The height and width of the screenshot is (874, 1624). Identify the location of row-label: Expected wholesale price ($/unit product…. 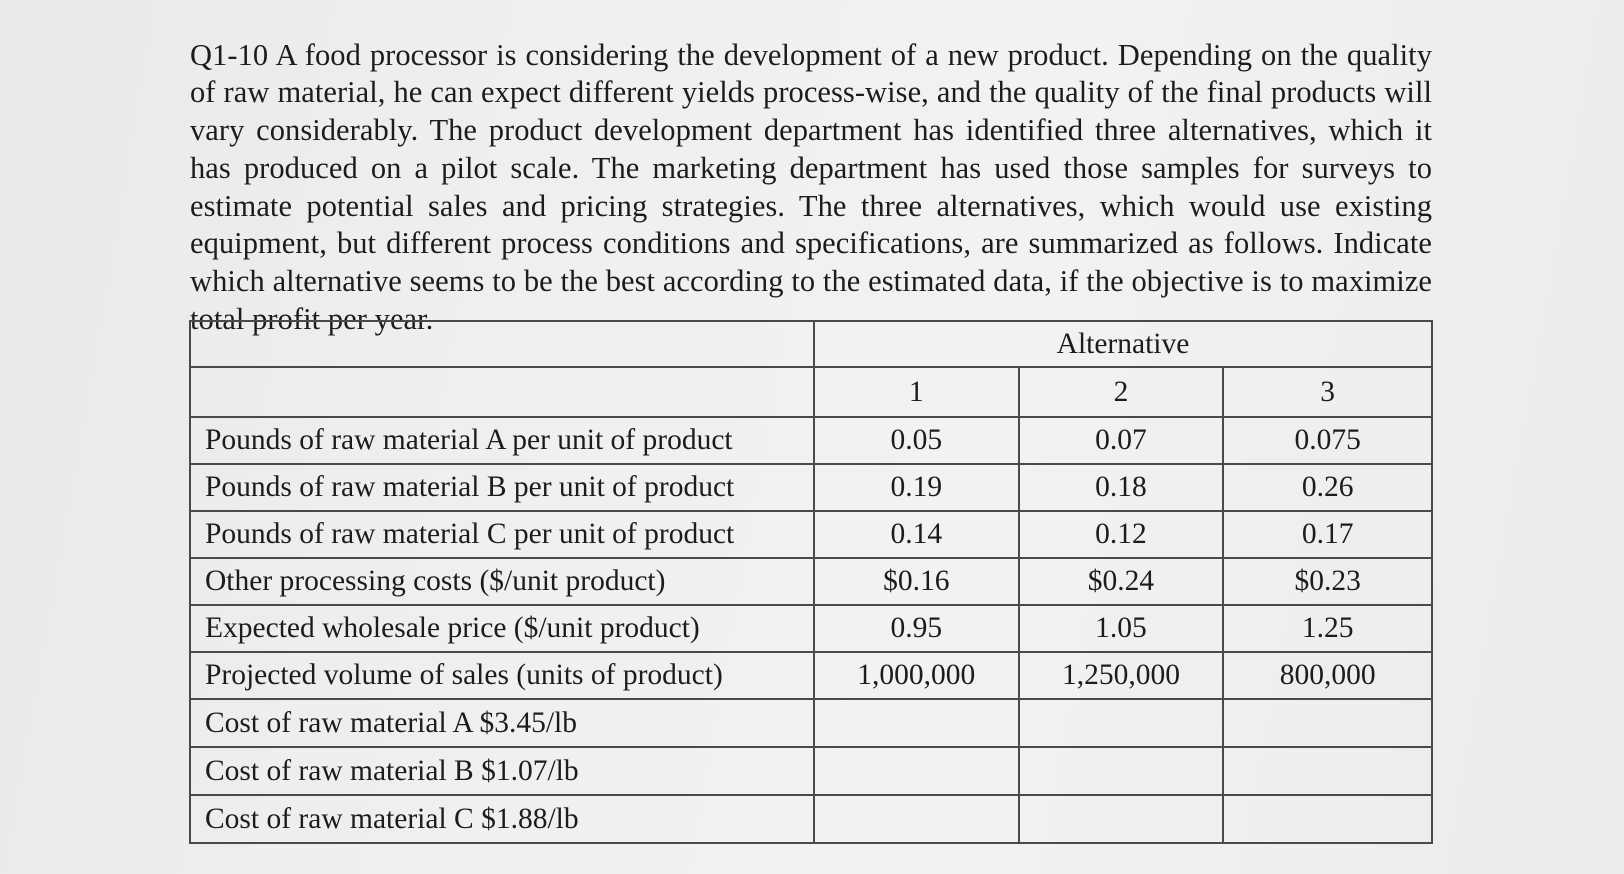
(502, 628).